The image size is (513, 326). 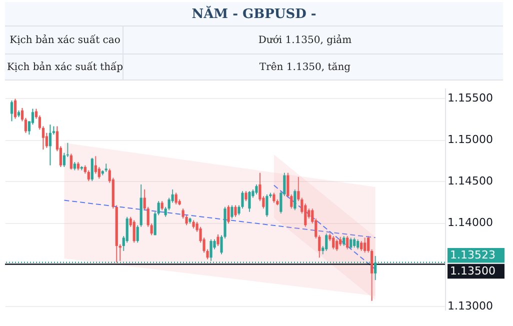 I want to click on text: Kịch bản xác suất thấp, so click(x=65, y=67).